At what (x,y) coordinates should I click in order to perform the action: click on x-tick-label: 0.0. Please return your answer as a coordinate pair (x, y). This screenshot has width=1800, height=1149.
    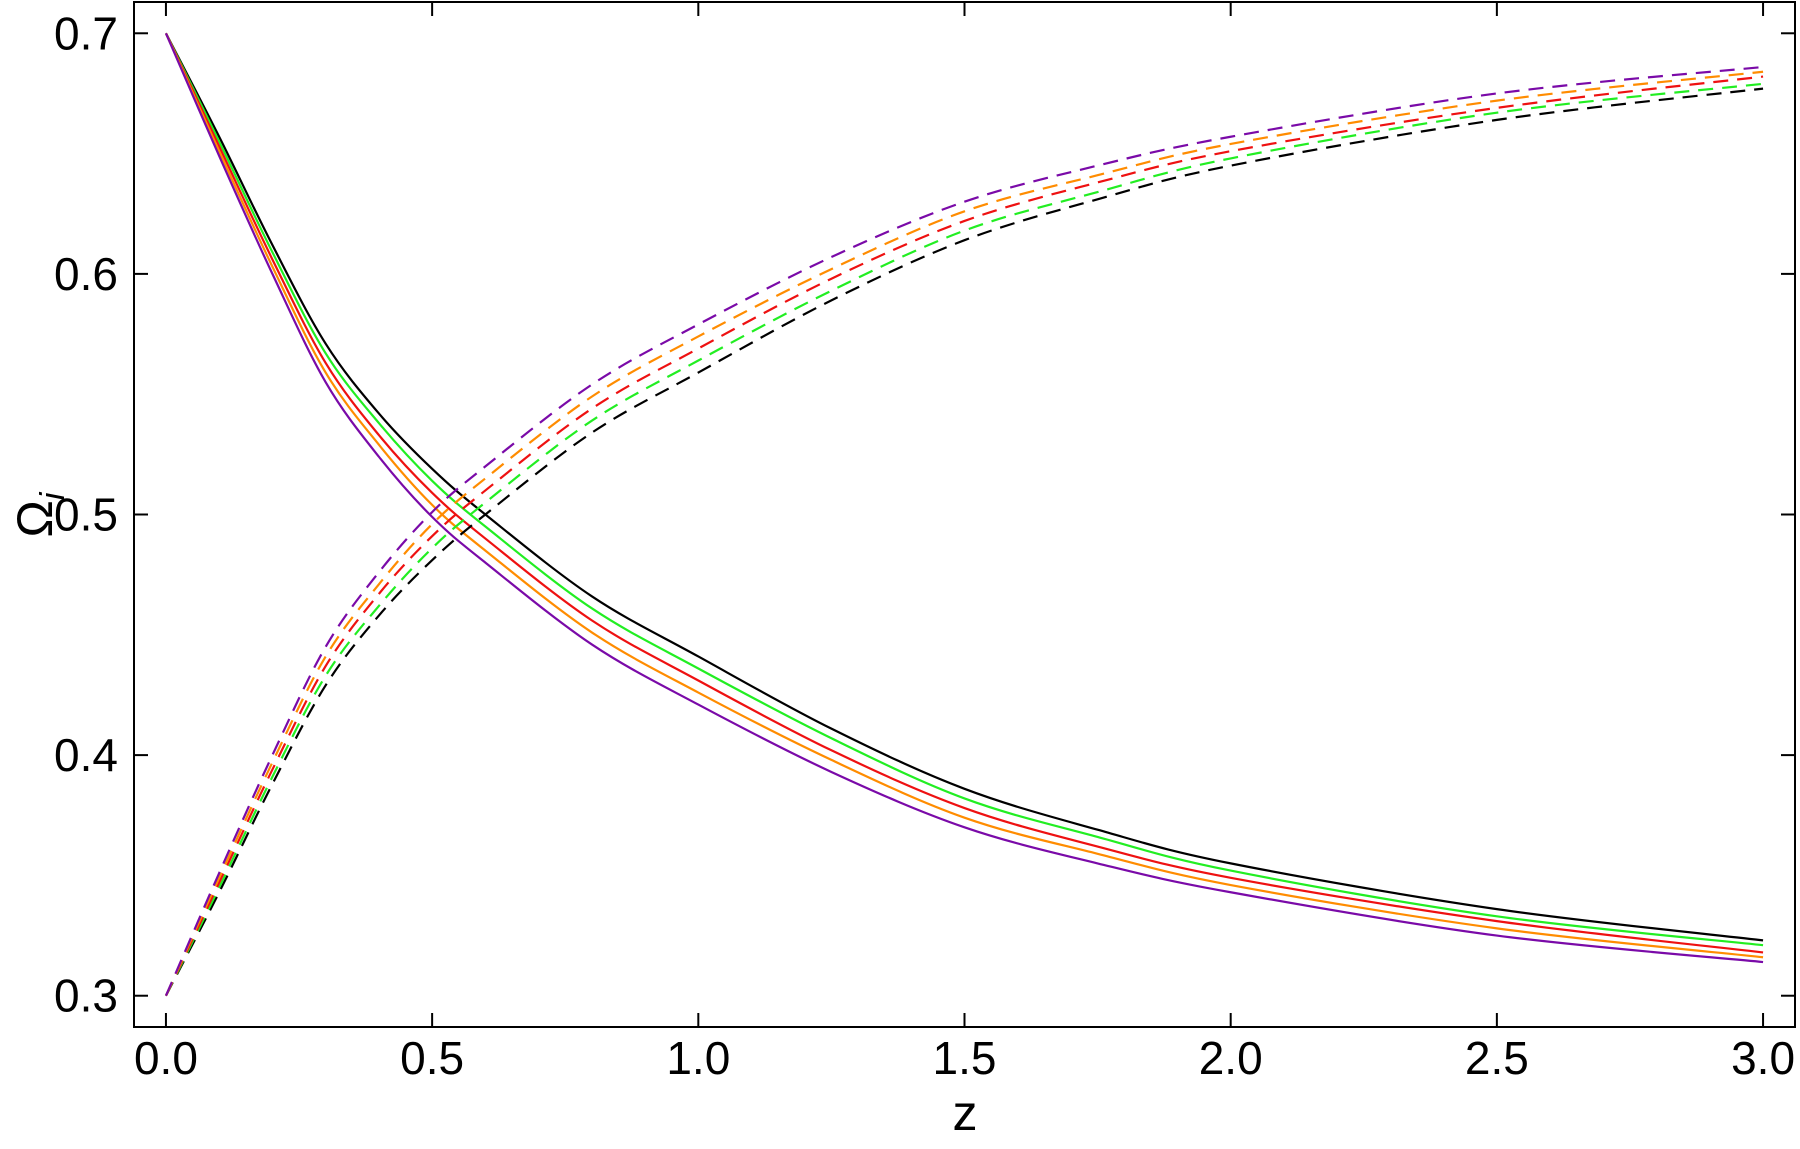
    Looking at the image, I should click on (166, 1058).